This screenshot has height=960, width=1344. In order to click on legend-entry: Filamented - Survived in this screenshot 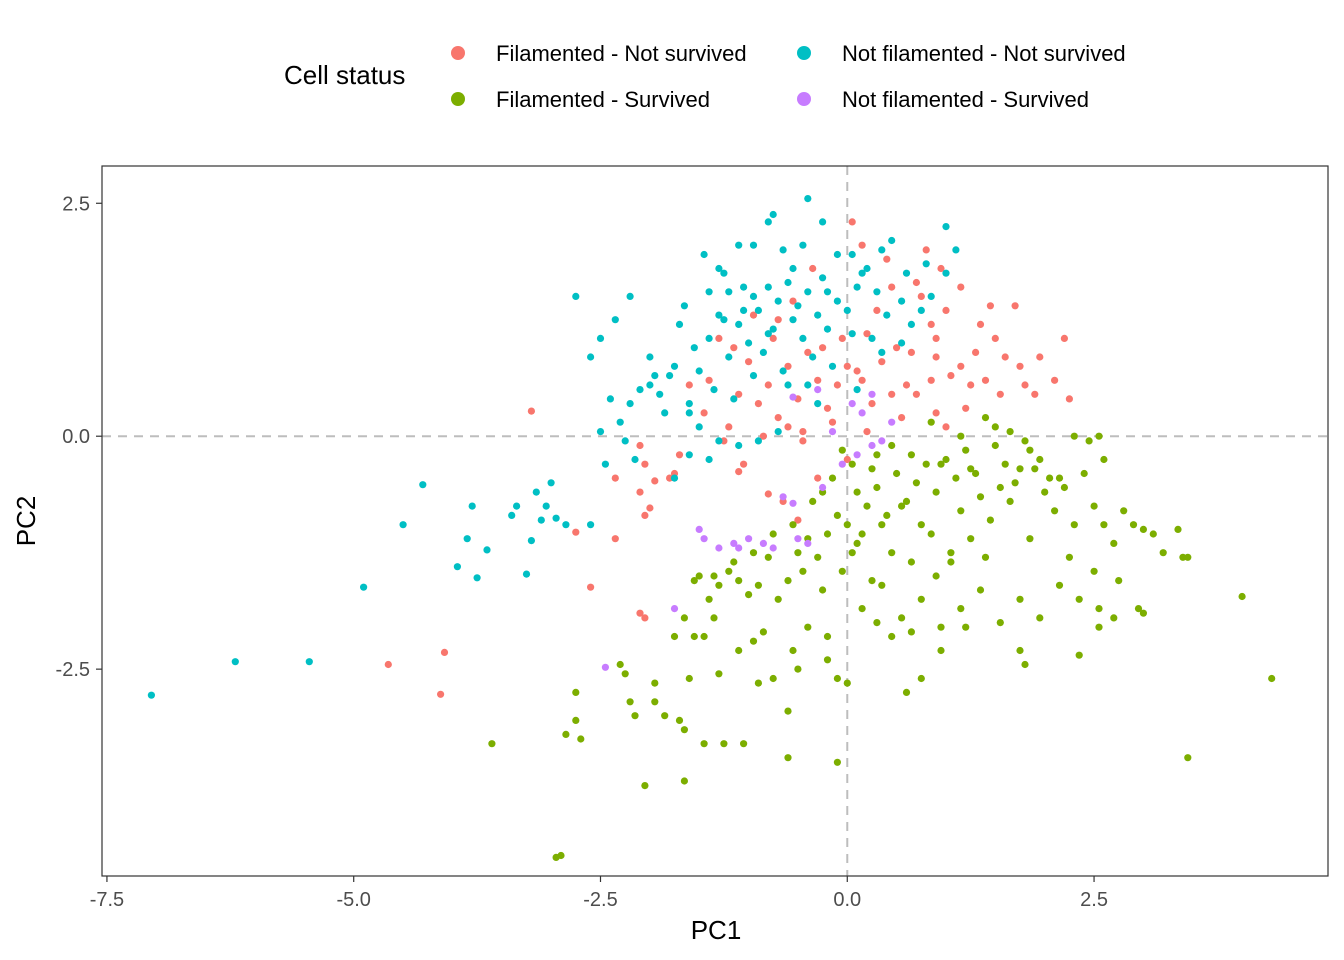, I will do `click(580, 99)`.